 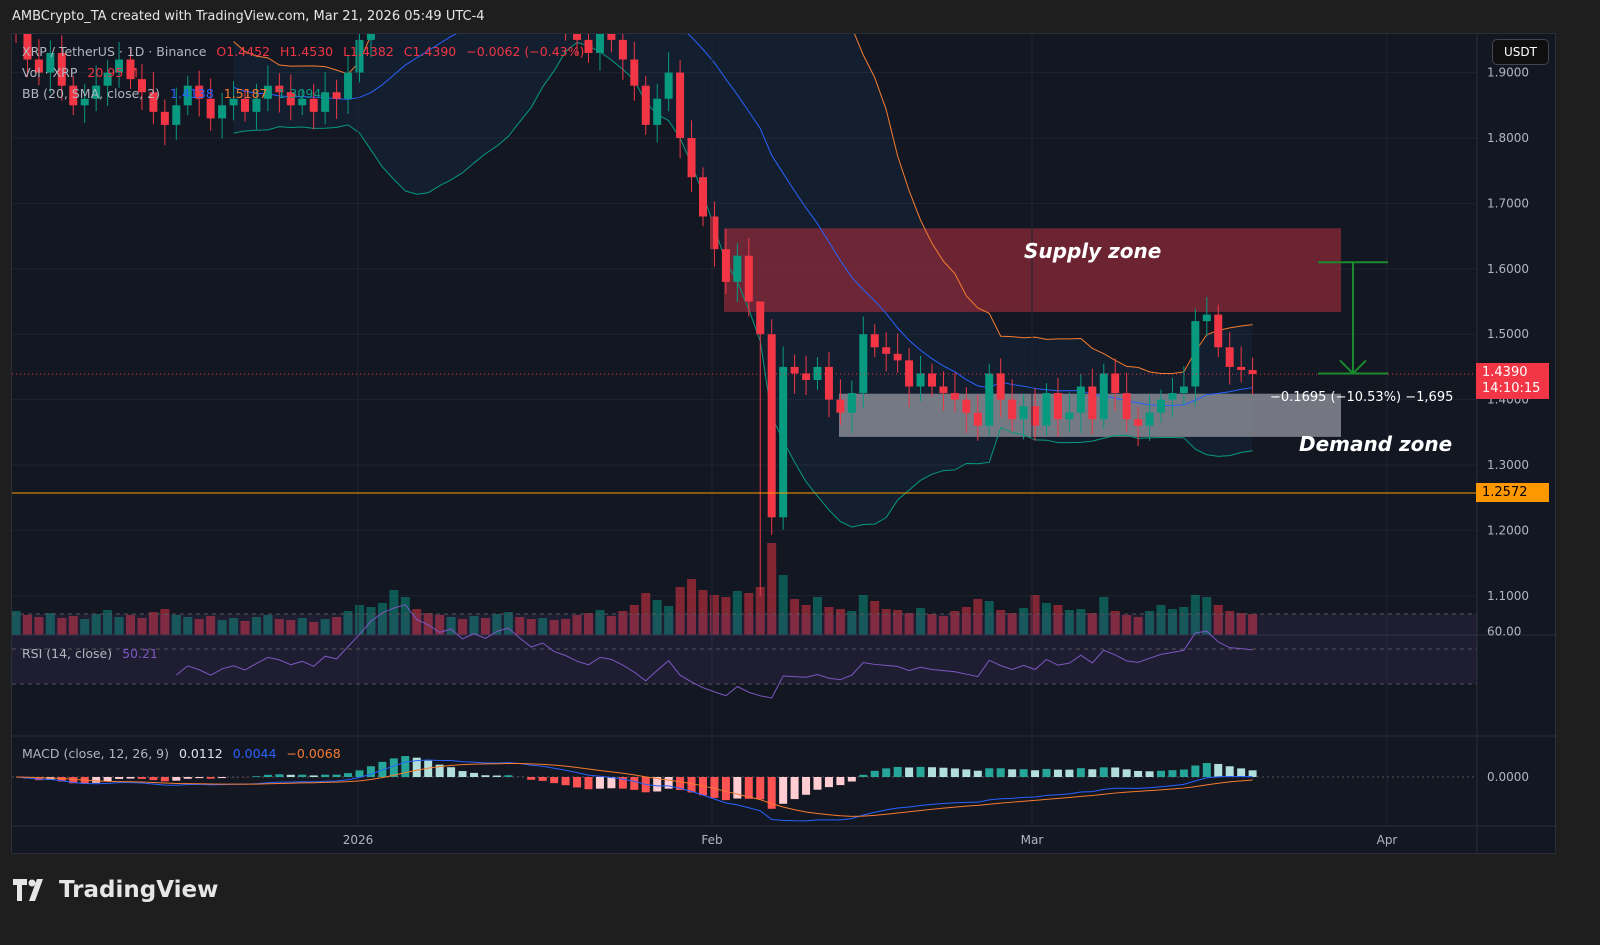 What do you see at coordinates (1508, 530) in the screenshot?
I see `y-tick-label: 1.2000` at bounding box center [1508, 530].